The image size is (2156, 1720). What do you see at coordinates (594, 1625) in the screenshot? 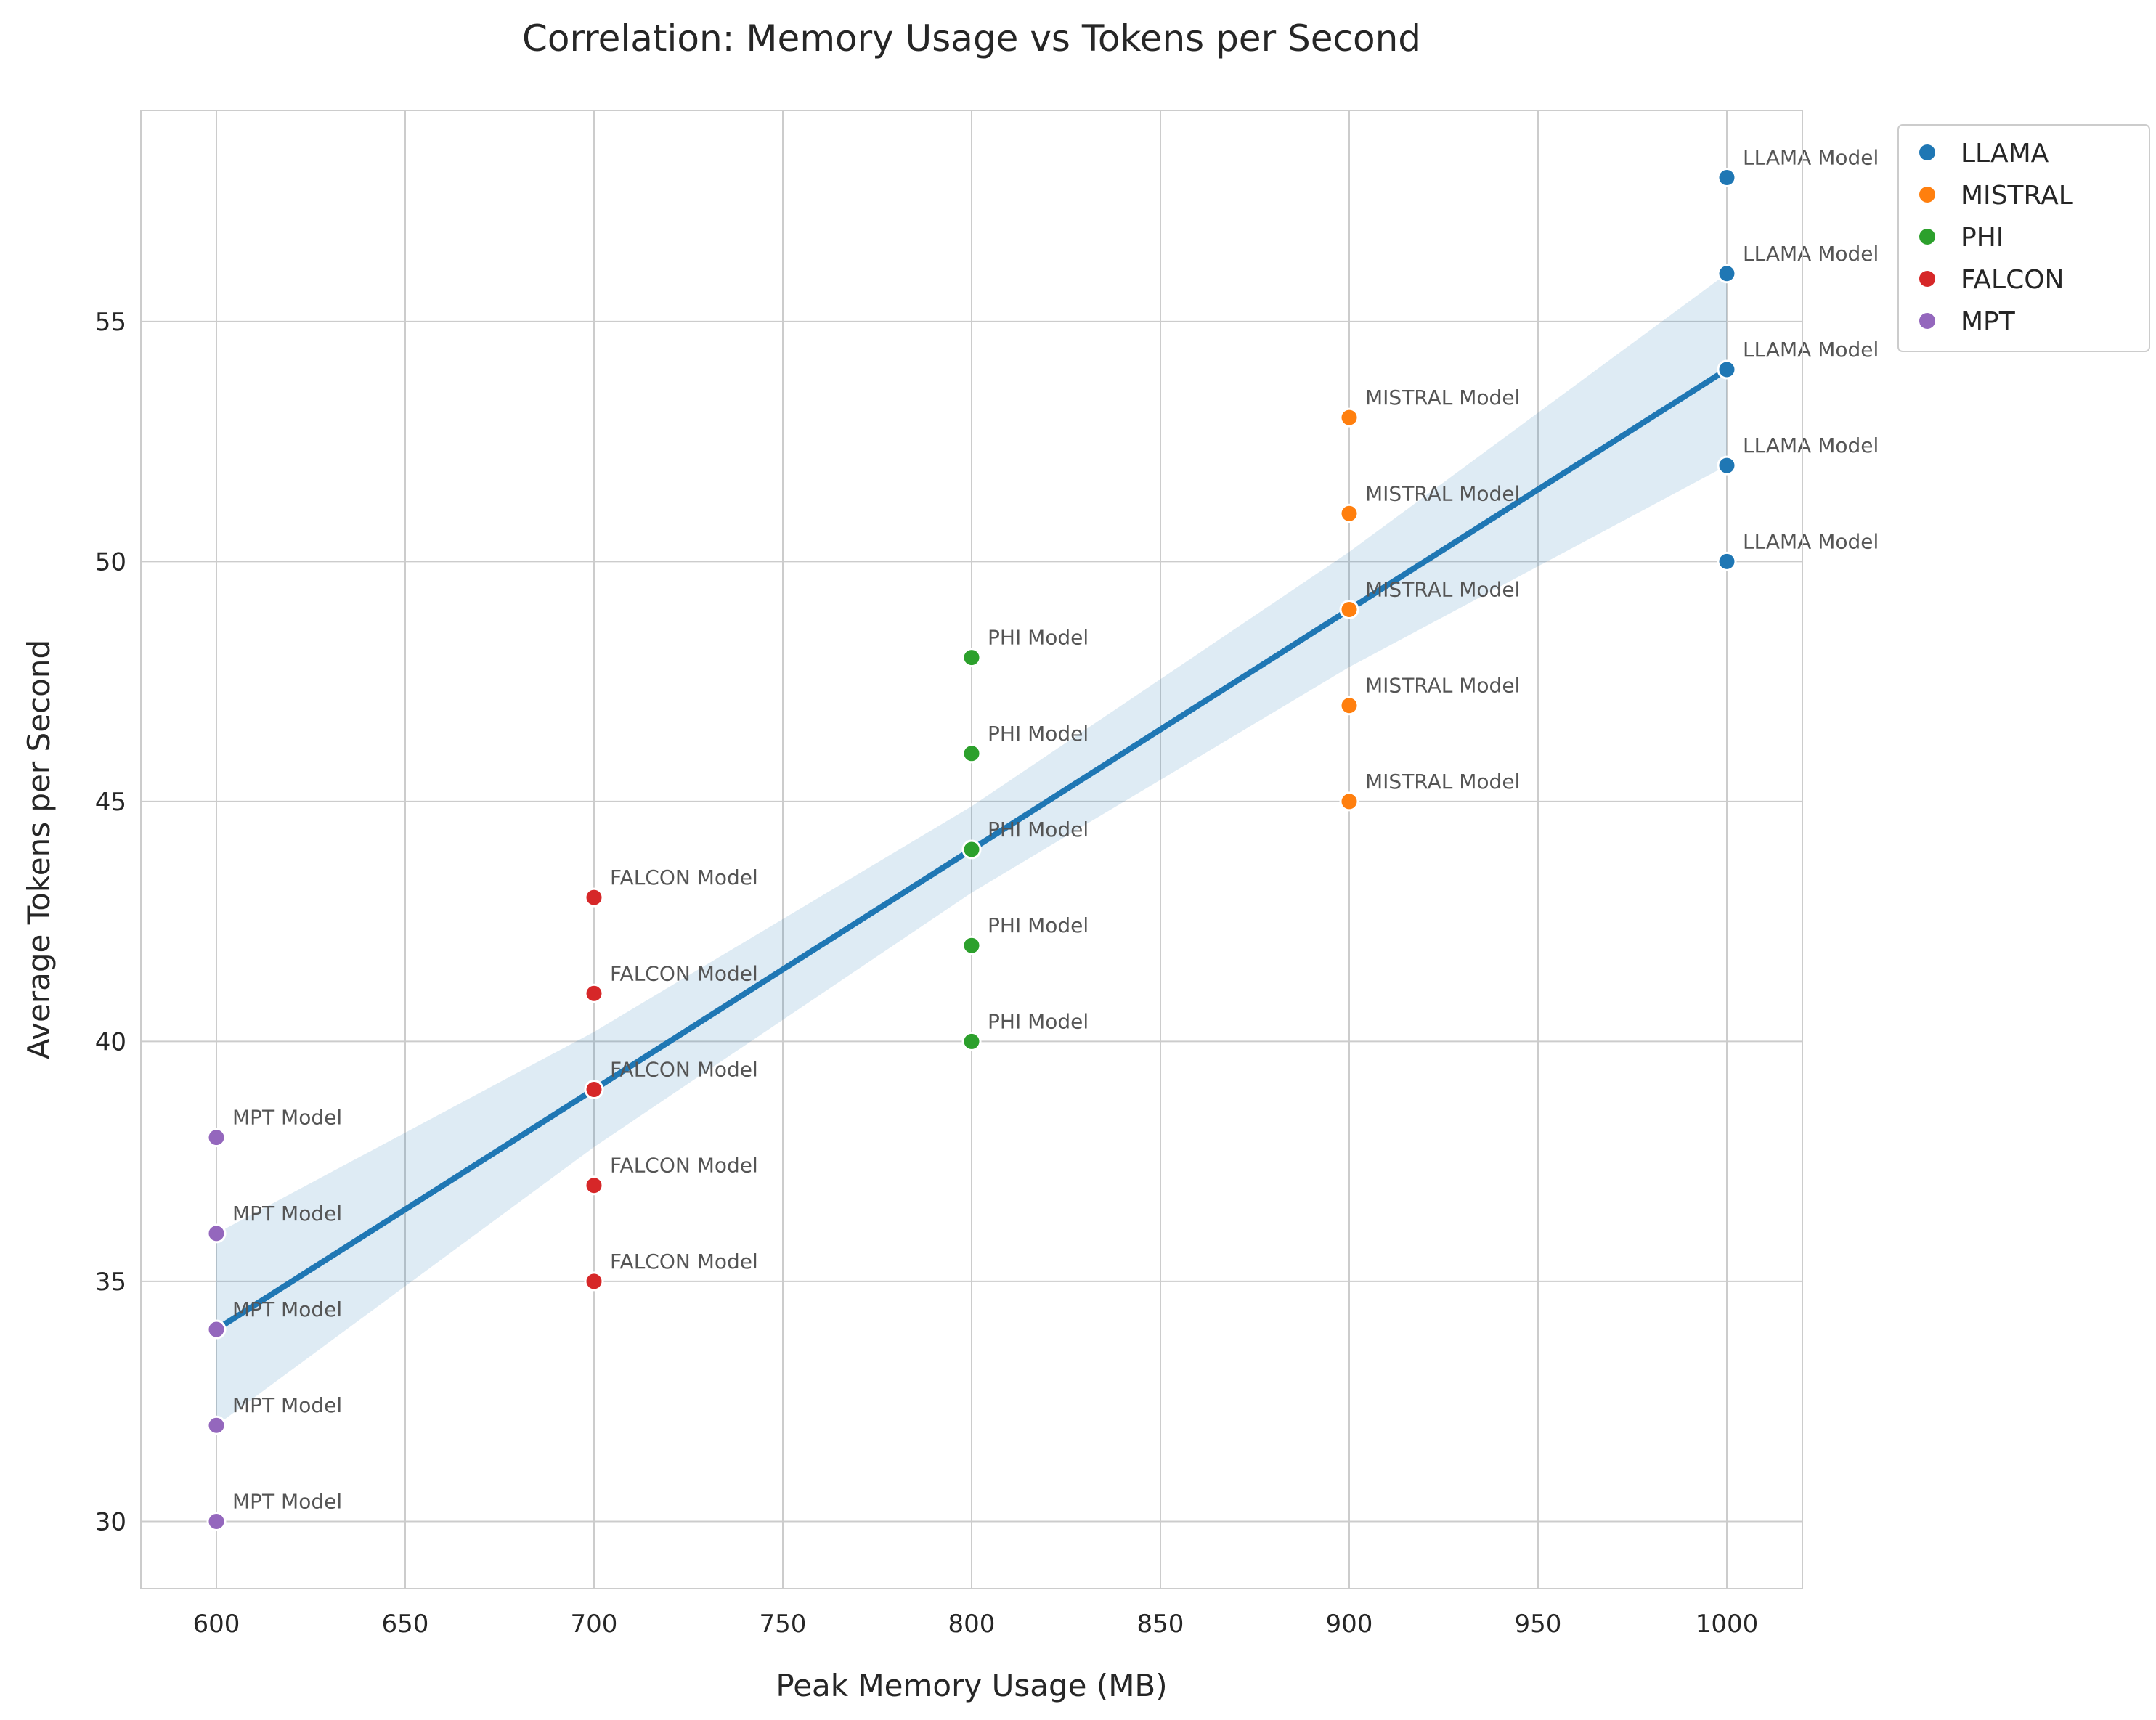
I see `x-tick-label: 700` at bounding box center [594, 1625].